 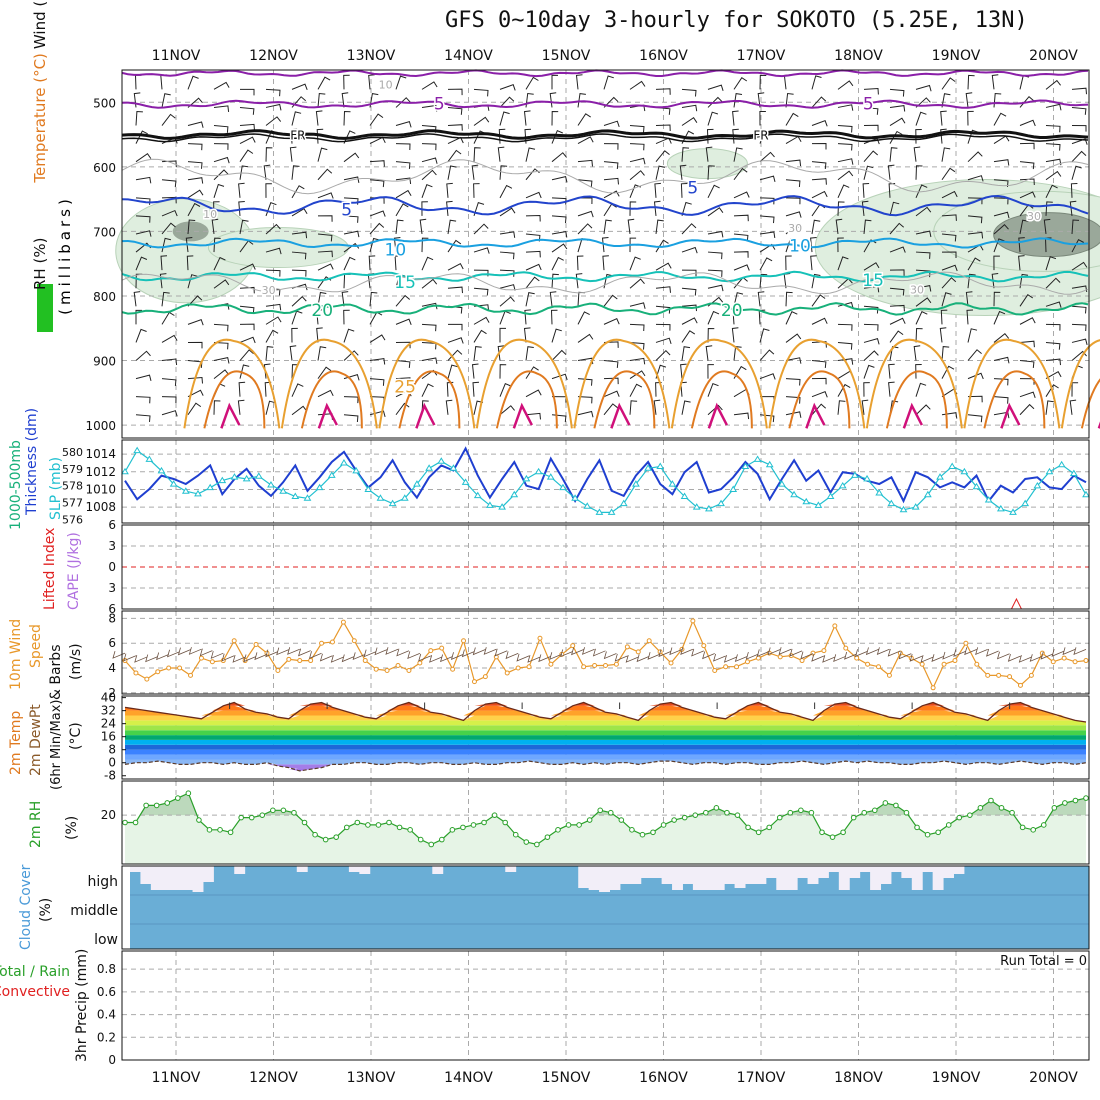 What do you see at coordinates (663, 1078) in the screenshot?
I see `date-label-bottom: 16NOV` at bounding box center [663, 1078].